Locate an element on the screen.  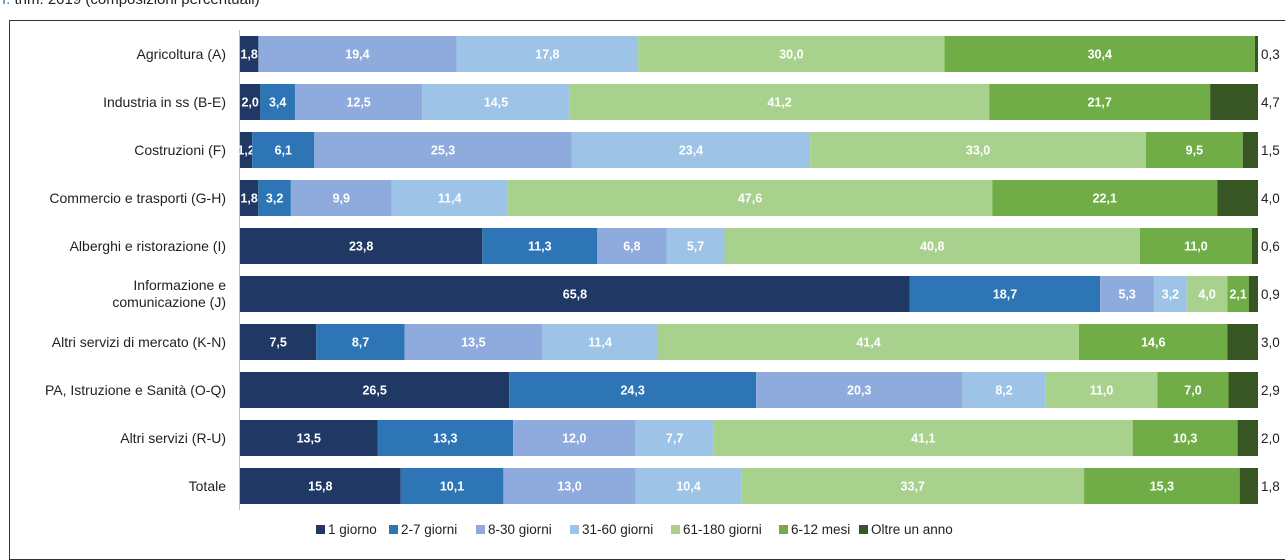
data-label: 41,4 is located at coordinates (868, 343).